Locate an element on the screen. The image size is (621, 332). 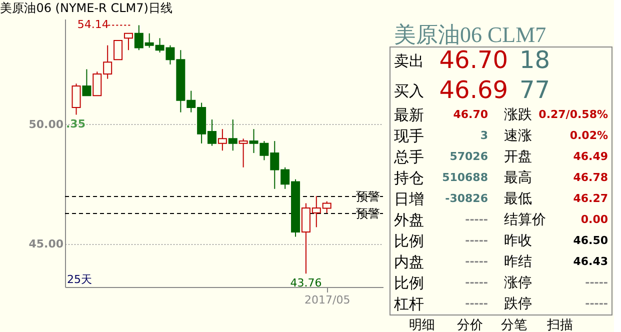
text: 最高 is located at coordinates (518, 178).